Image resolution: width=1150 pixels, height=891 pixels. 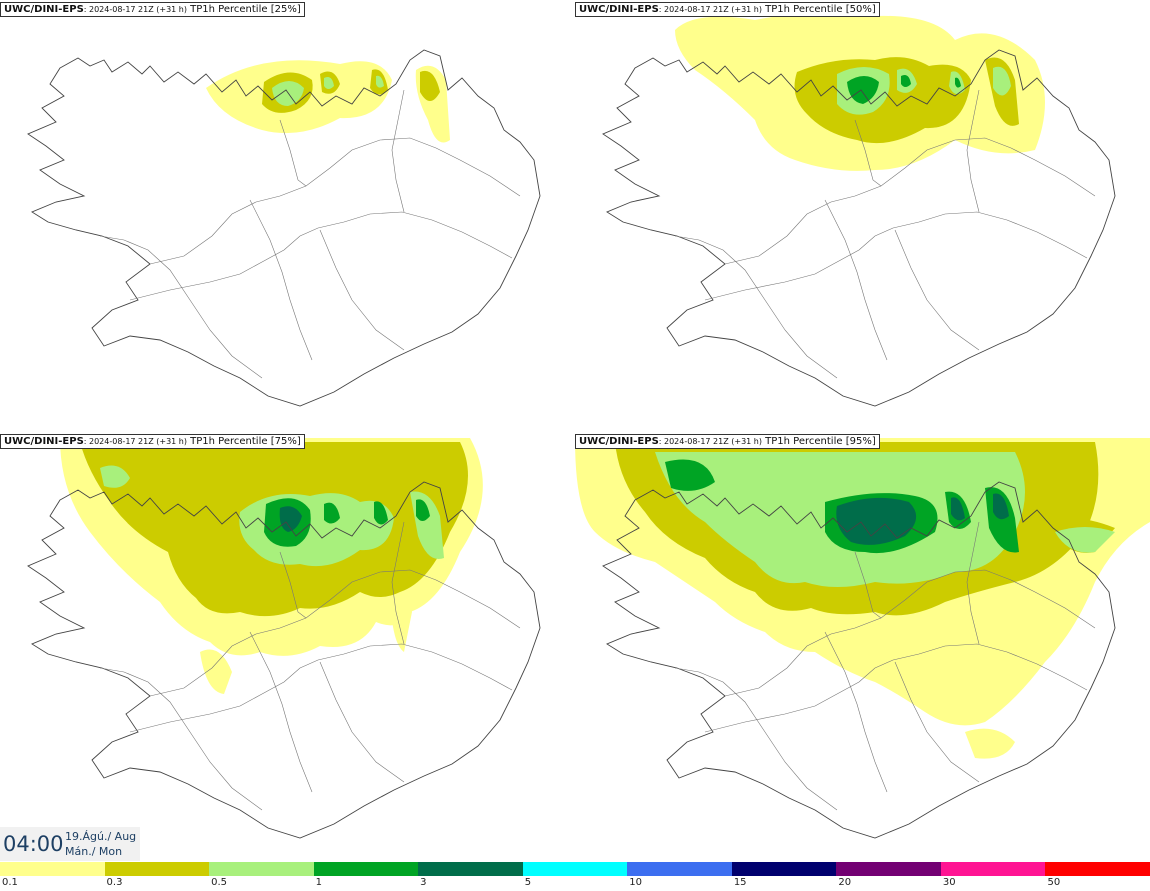 What do you see at coordinates (423, 882) in the screenshot?
I see `legend-label: 3` at bounding box center [423, 882].